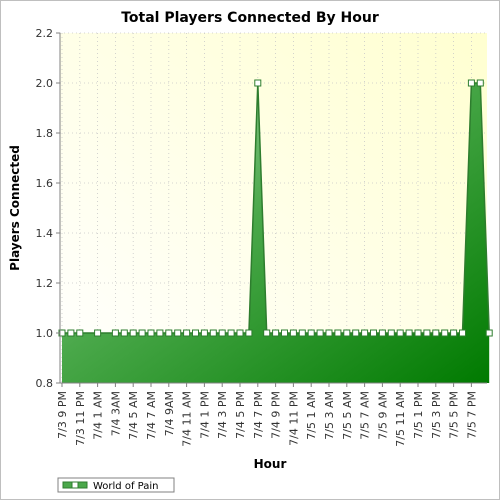 This screenshot has height=500, width=500. Describe the element at coordinates (151, 415) in the screenshot. I see `x-tick-label: 7/4 7 AM` at that location.